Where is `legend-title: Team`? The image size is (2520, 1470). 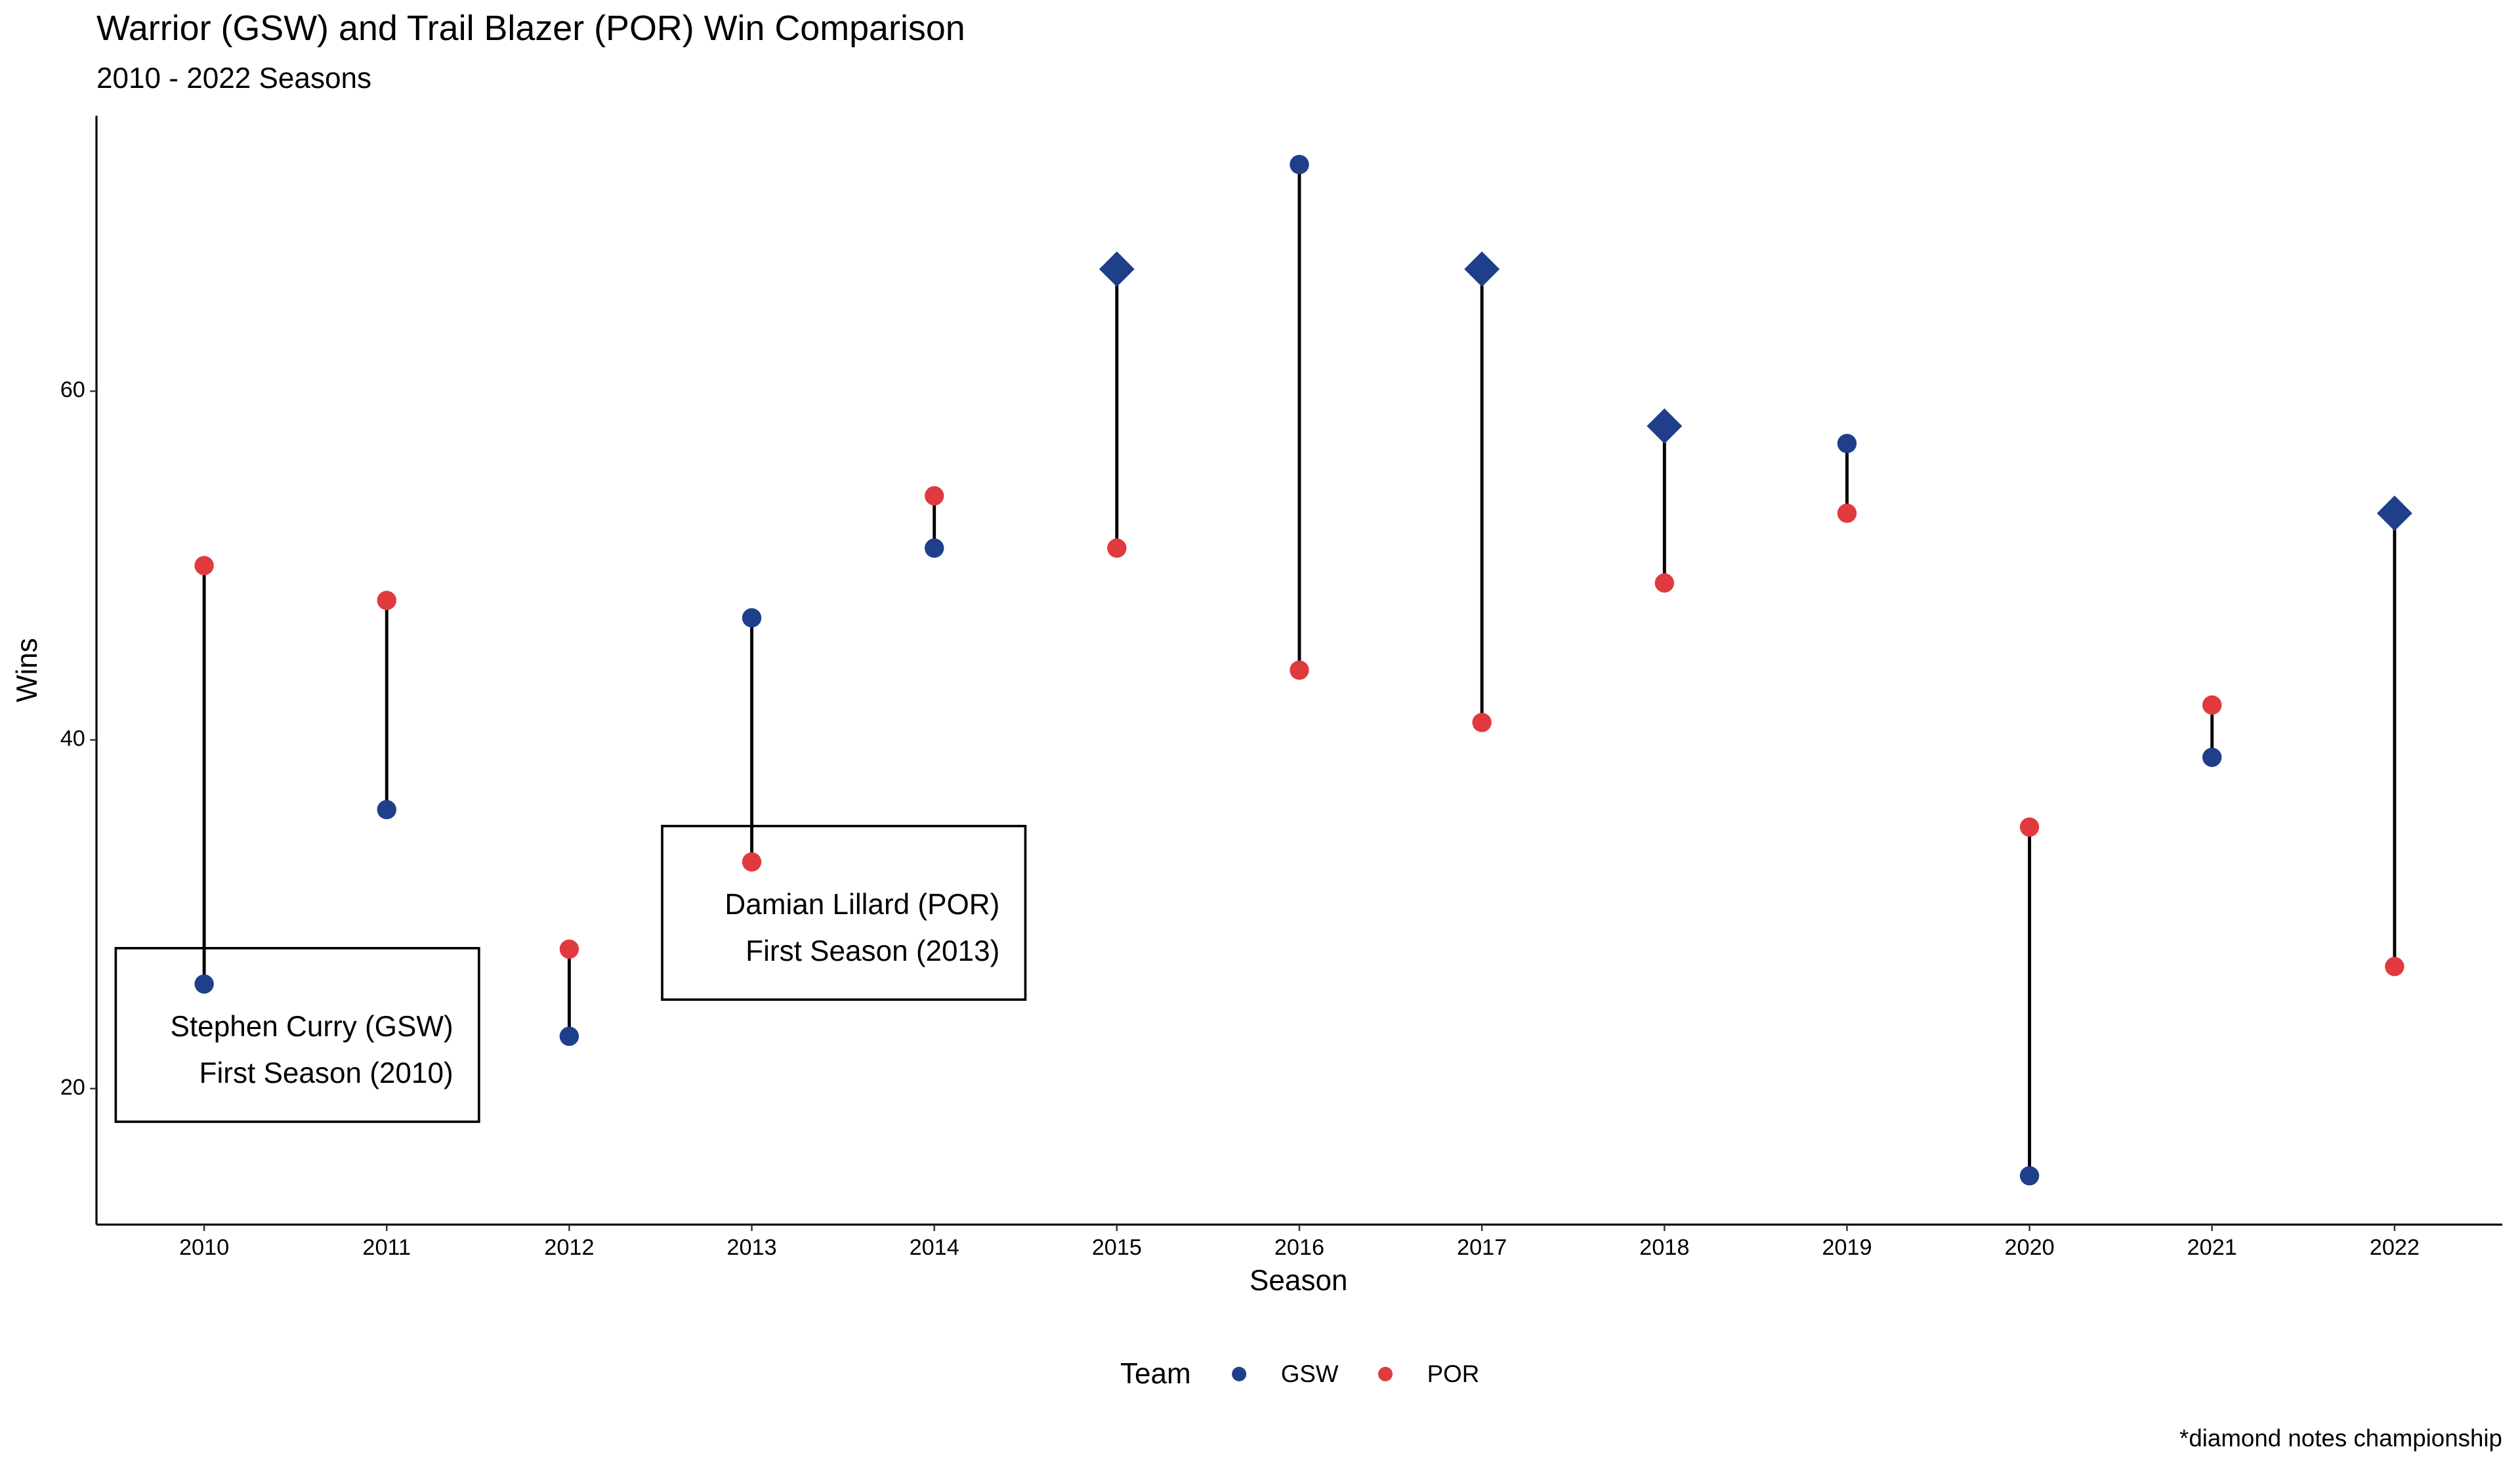 legend-title: Team is located at coordinates (1155, 1374).